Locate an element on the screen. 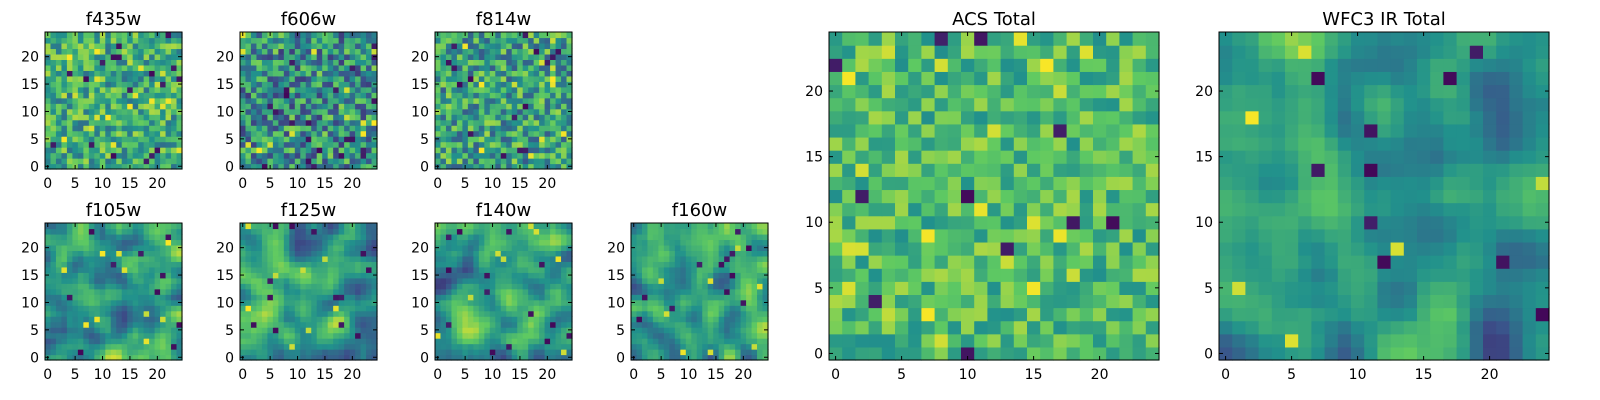 This screenshot has width=1600, height=400. y-tick-label: 5 is located at coordinates (620, 331).